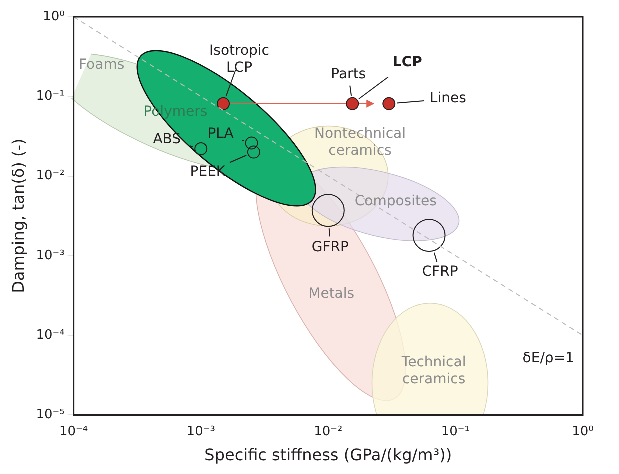  What do you see at coordinates (407, 62) in the screenshot?
I see `annotation: LCP` at bounding box center [407, 62].